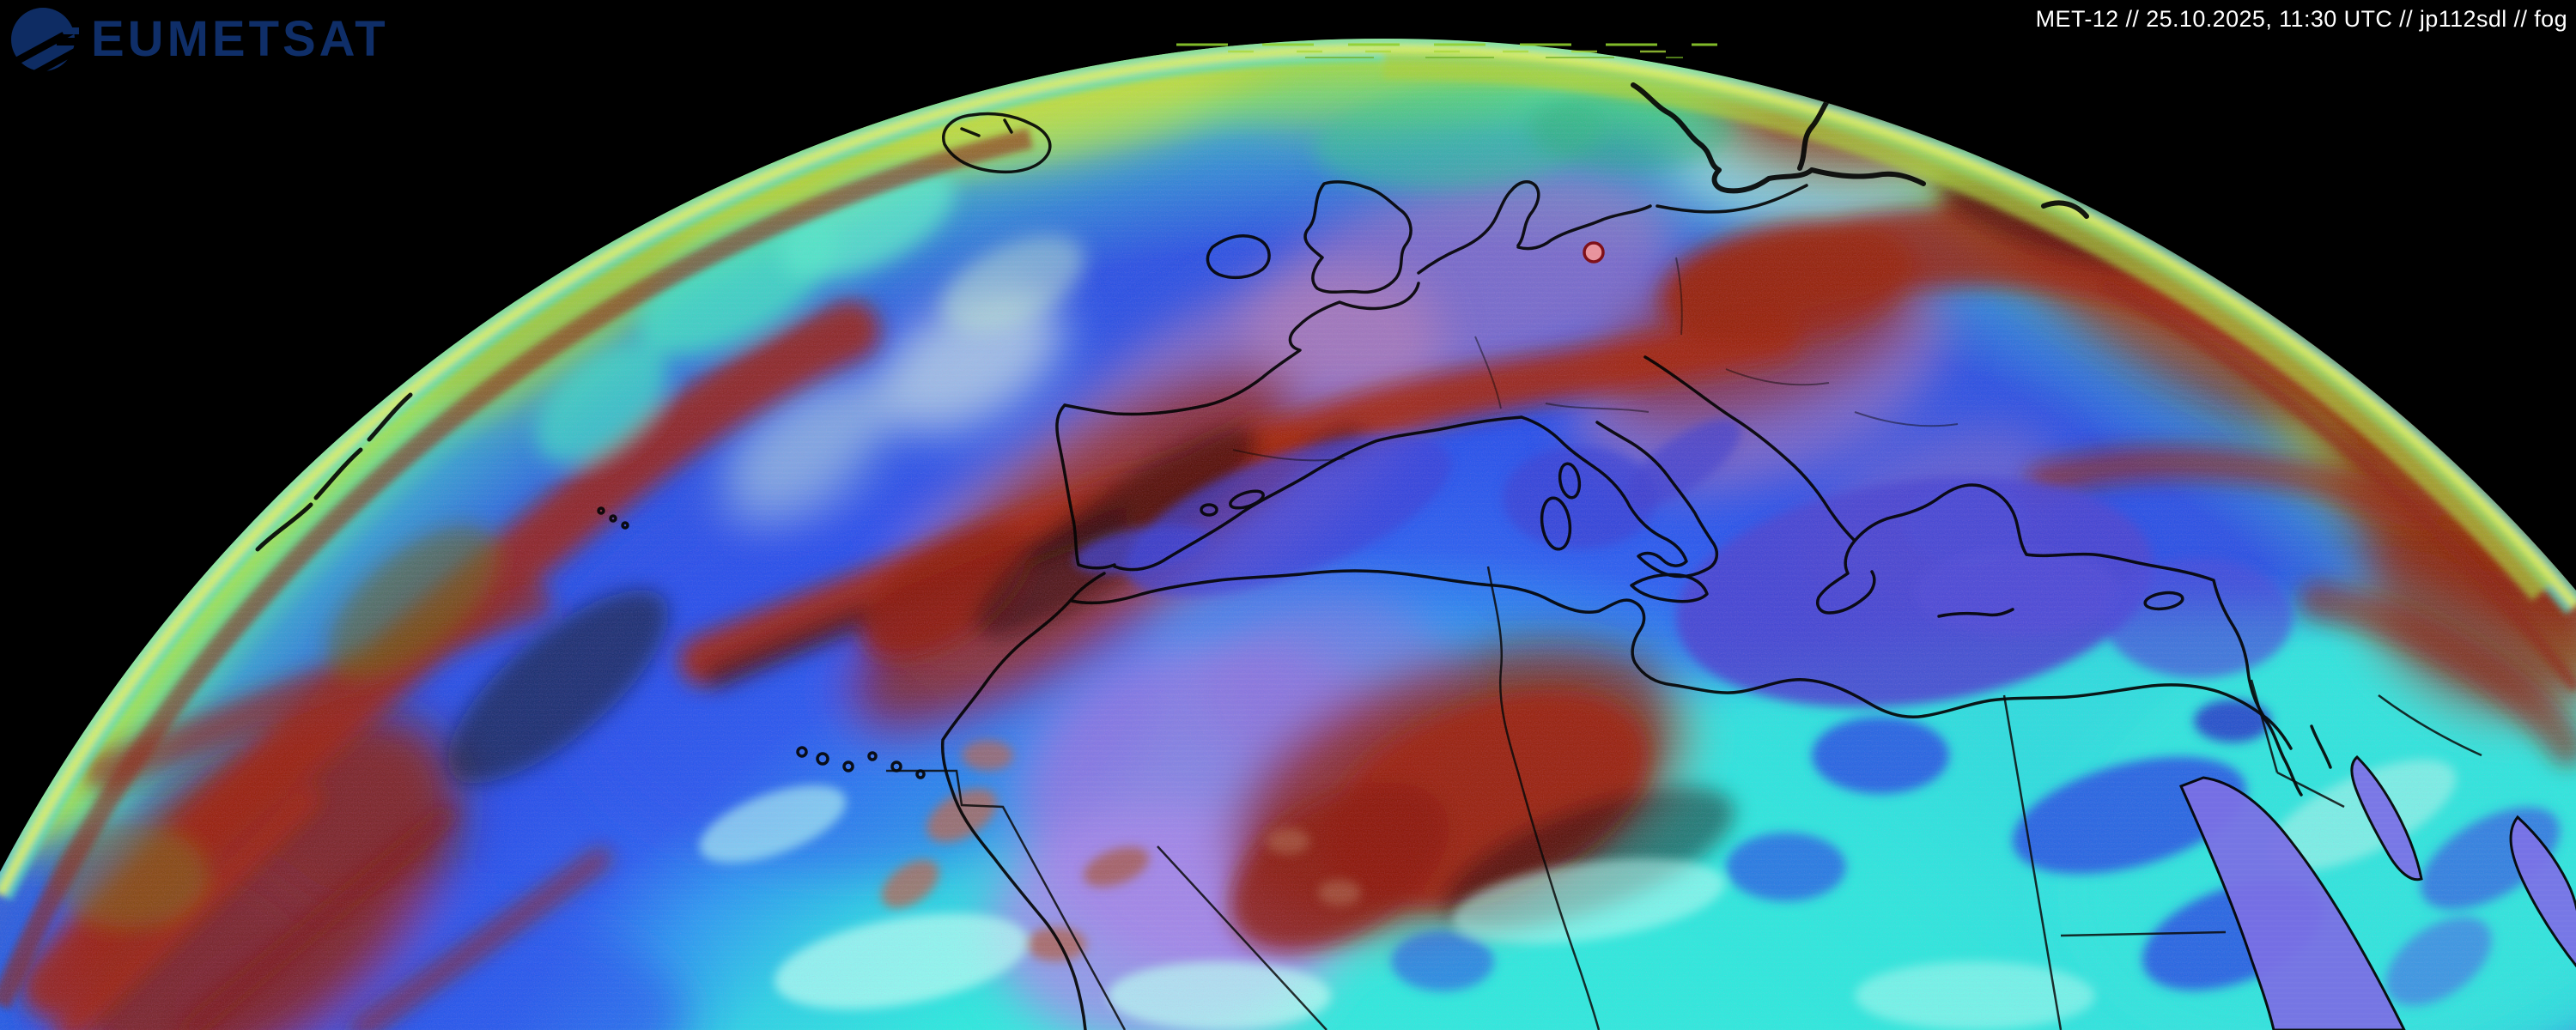 The image size is (2576, 1030). What do you see at coordinates (1682, 659) in the screenshot?
I see `coast-north-africa` at bounding box center [1682, 659].